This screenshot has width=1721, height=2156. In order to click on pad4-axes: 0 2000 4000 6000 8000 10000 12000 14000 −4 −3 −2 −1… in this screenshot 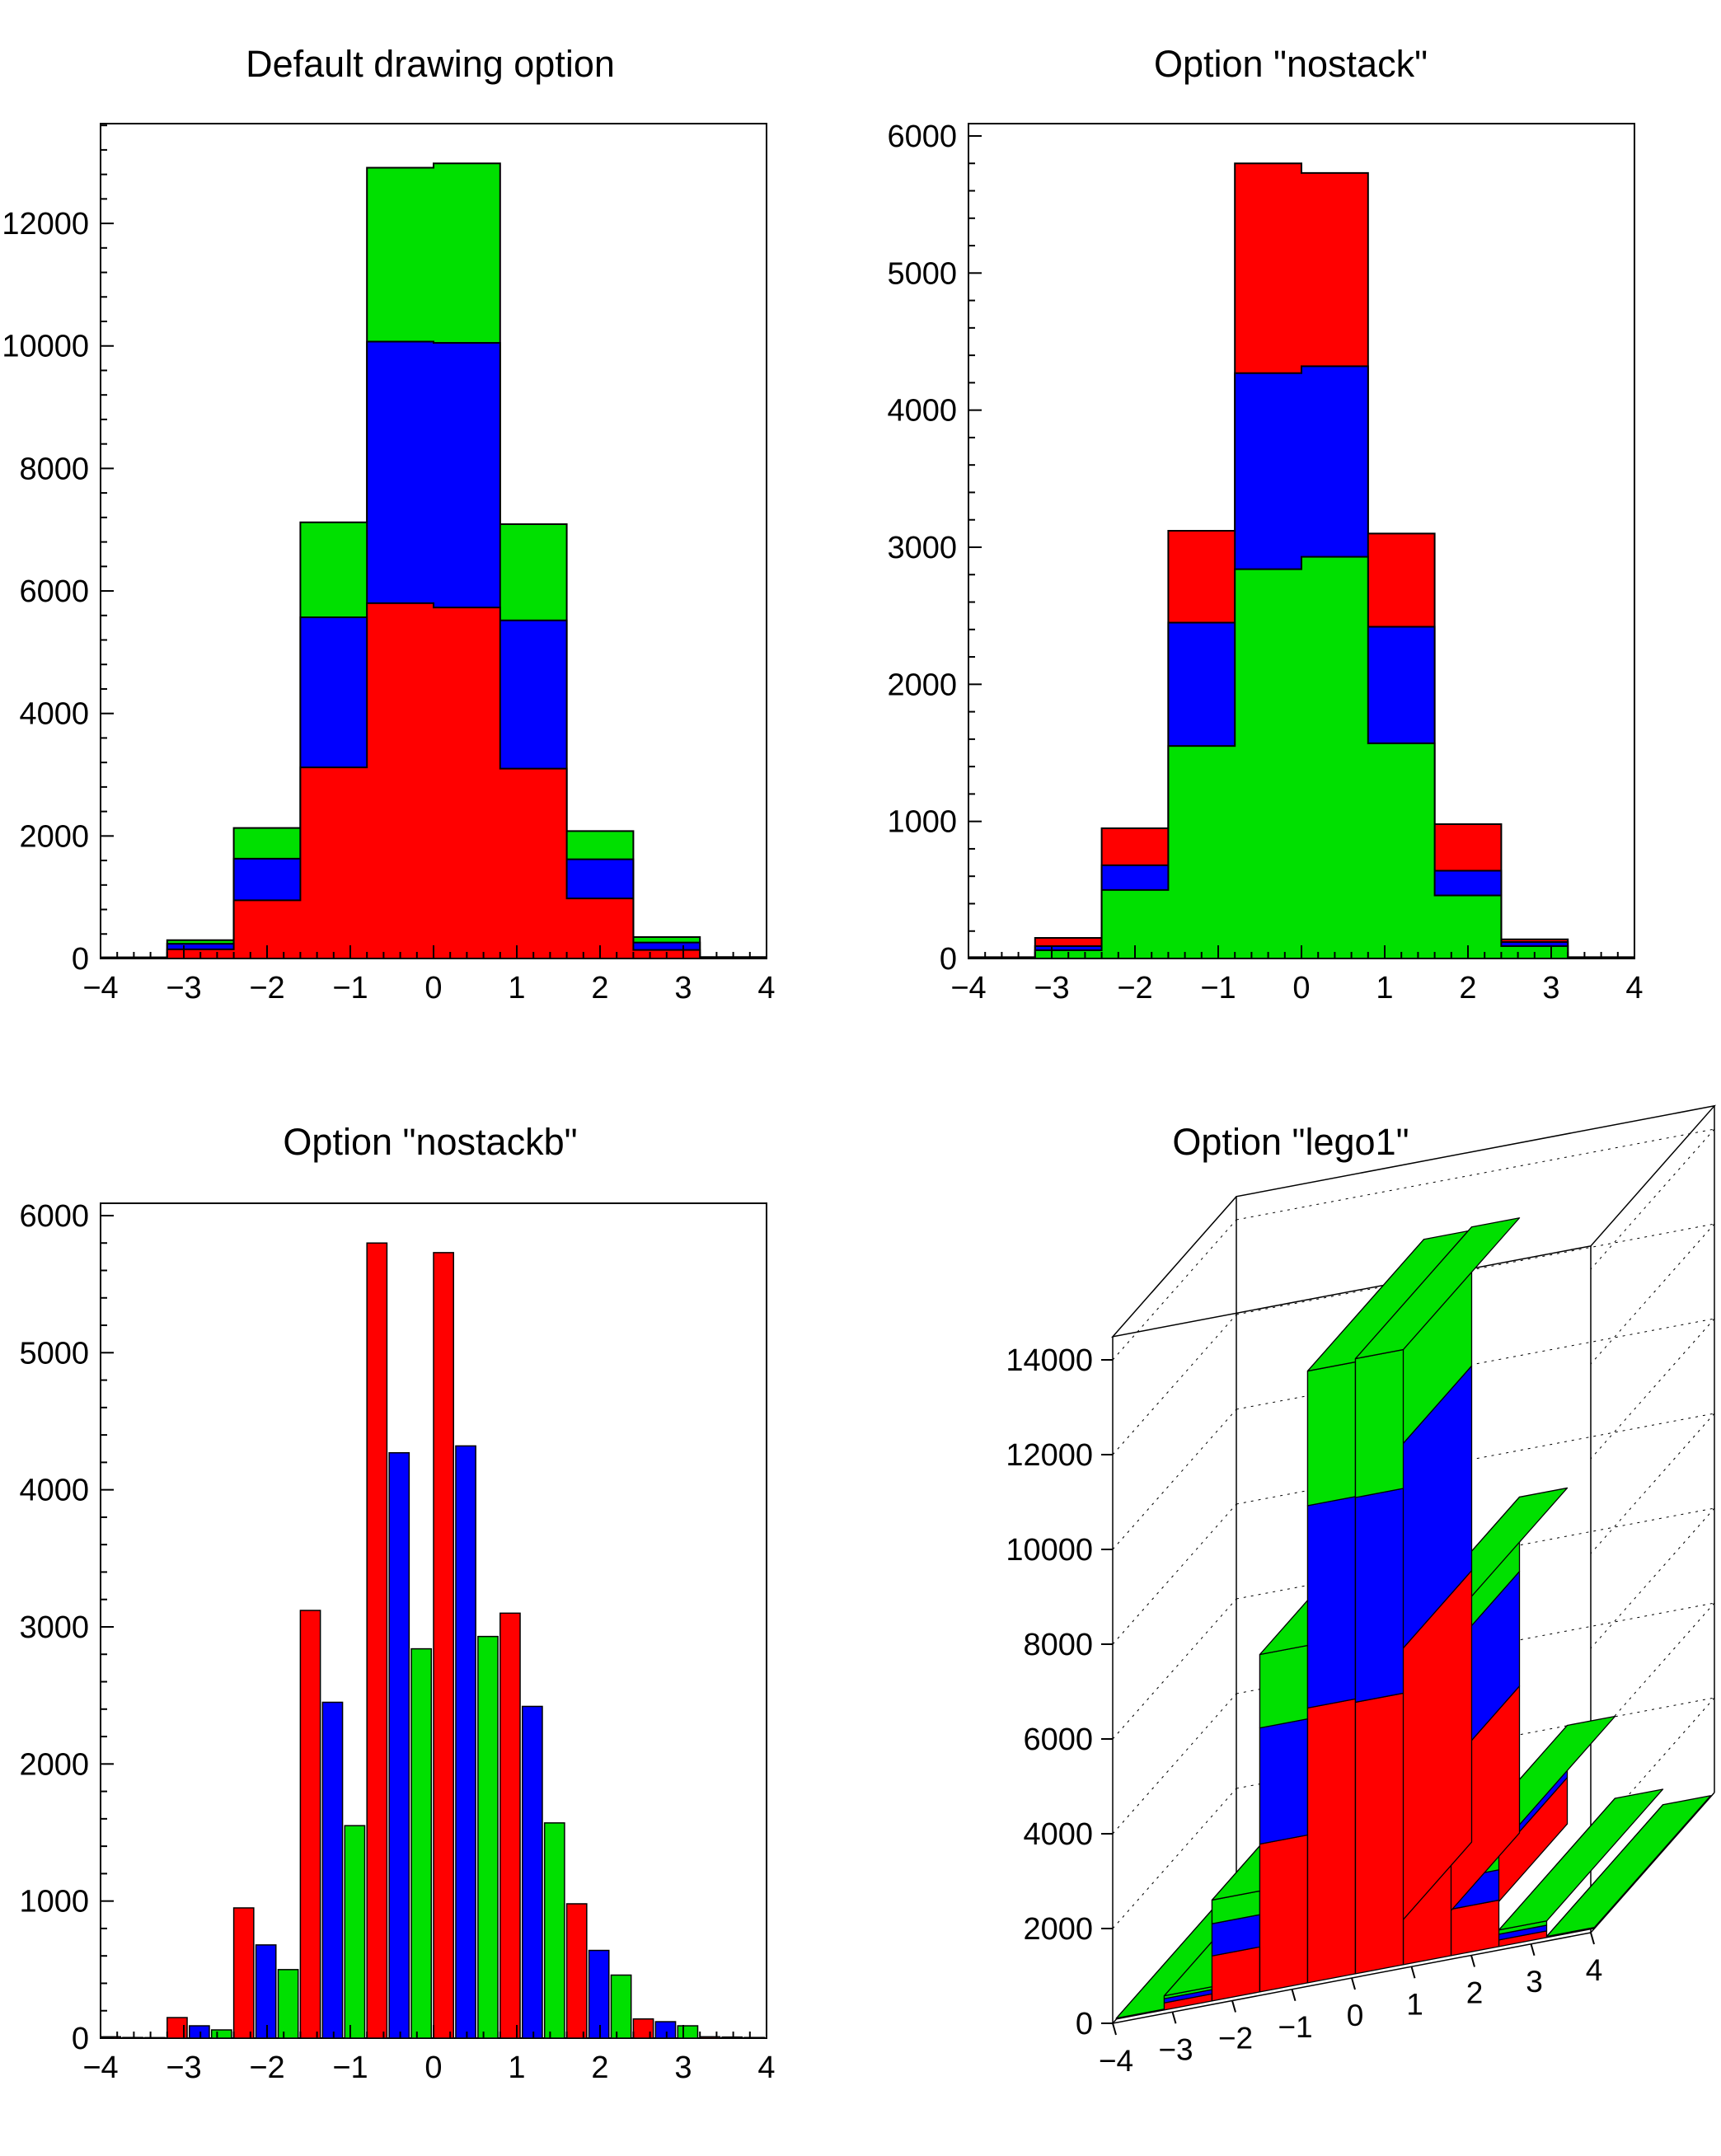, I will do `click(1304, 1710)`.